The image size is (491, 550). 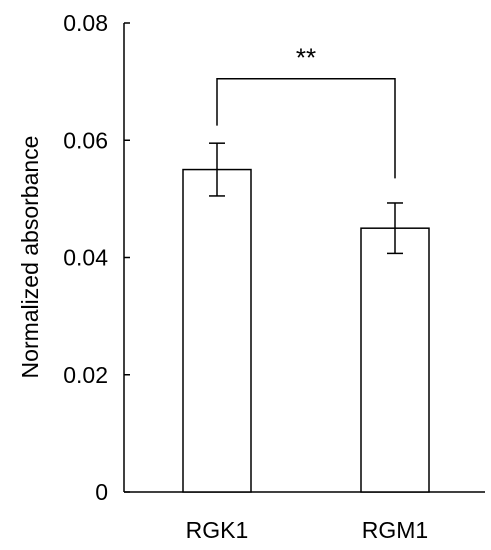 What do you see at coordinates (306, 128) in the screenshot?
I see `significance-bracket` at bounding box center [306, 128].